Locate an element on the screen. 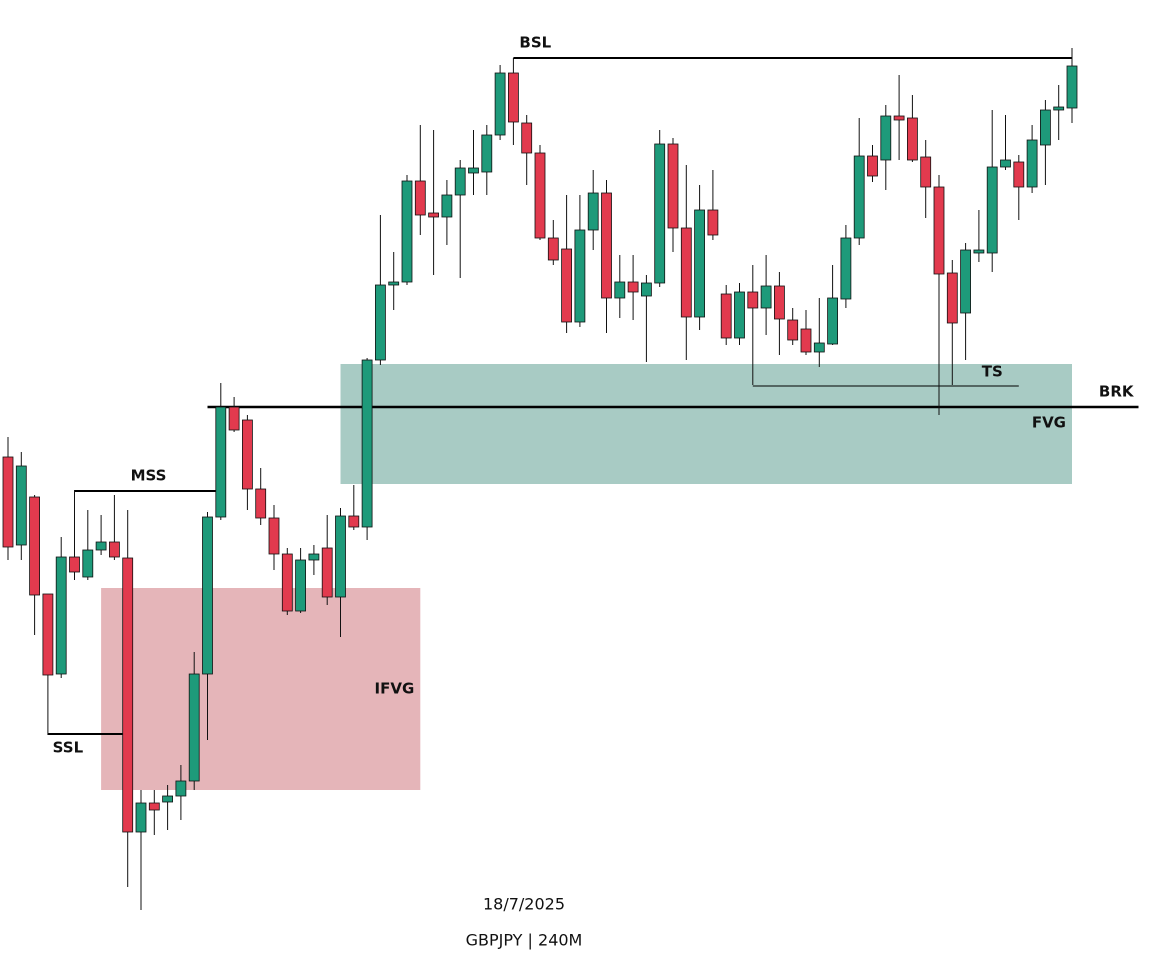  zone-label: FVG is located at coordinates (1049, 423).